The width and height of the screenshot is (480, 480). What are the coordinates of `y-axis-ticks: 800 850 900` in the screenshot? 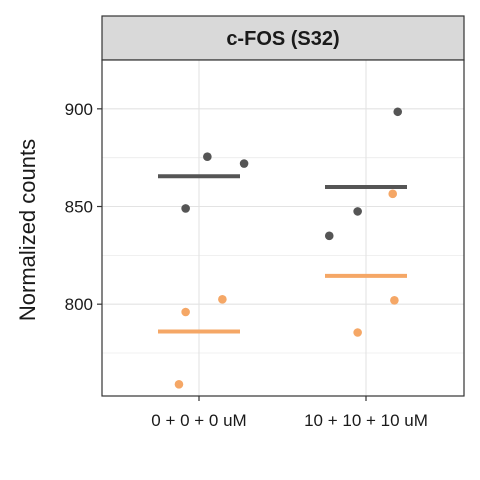 It's located at (83, 207).